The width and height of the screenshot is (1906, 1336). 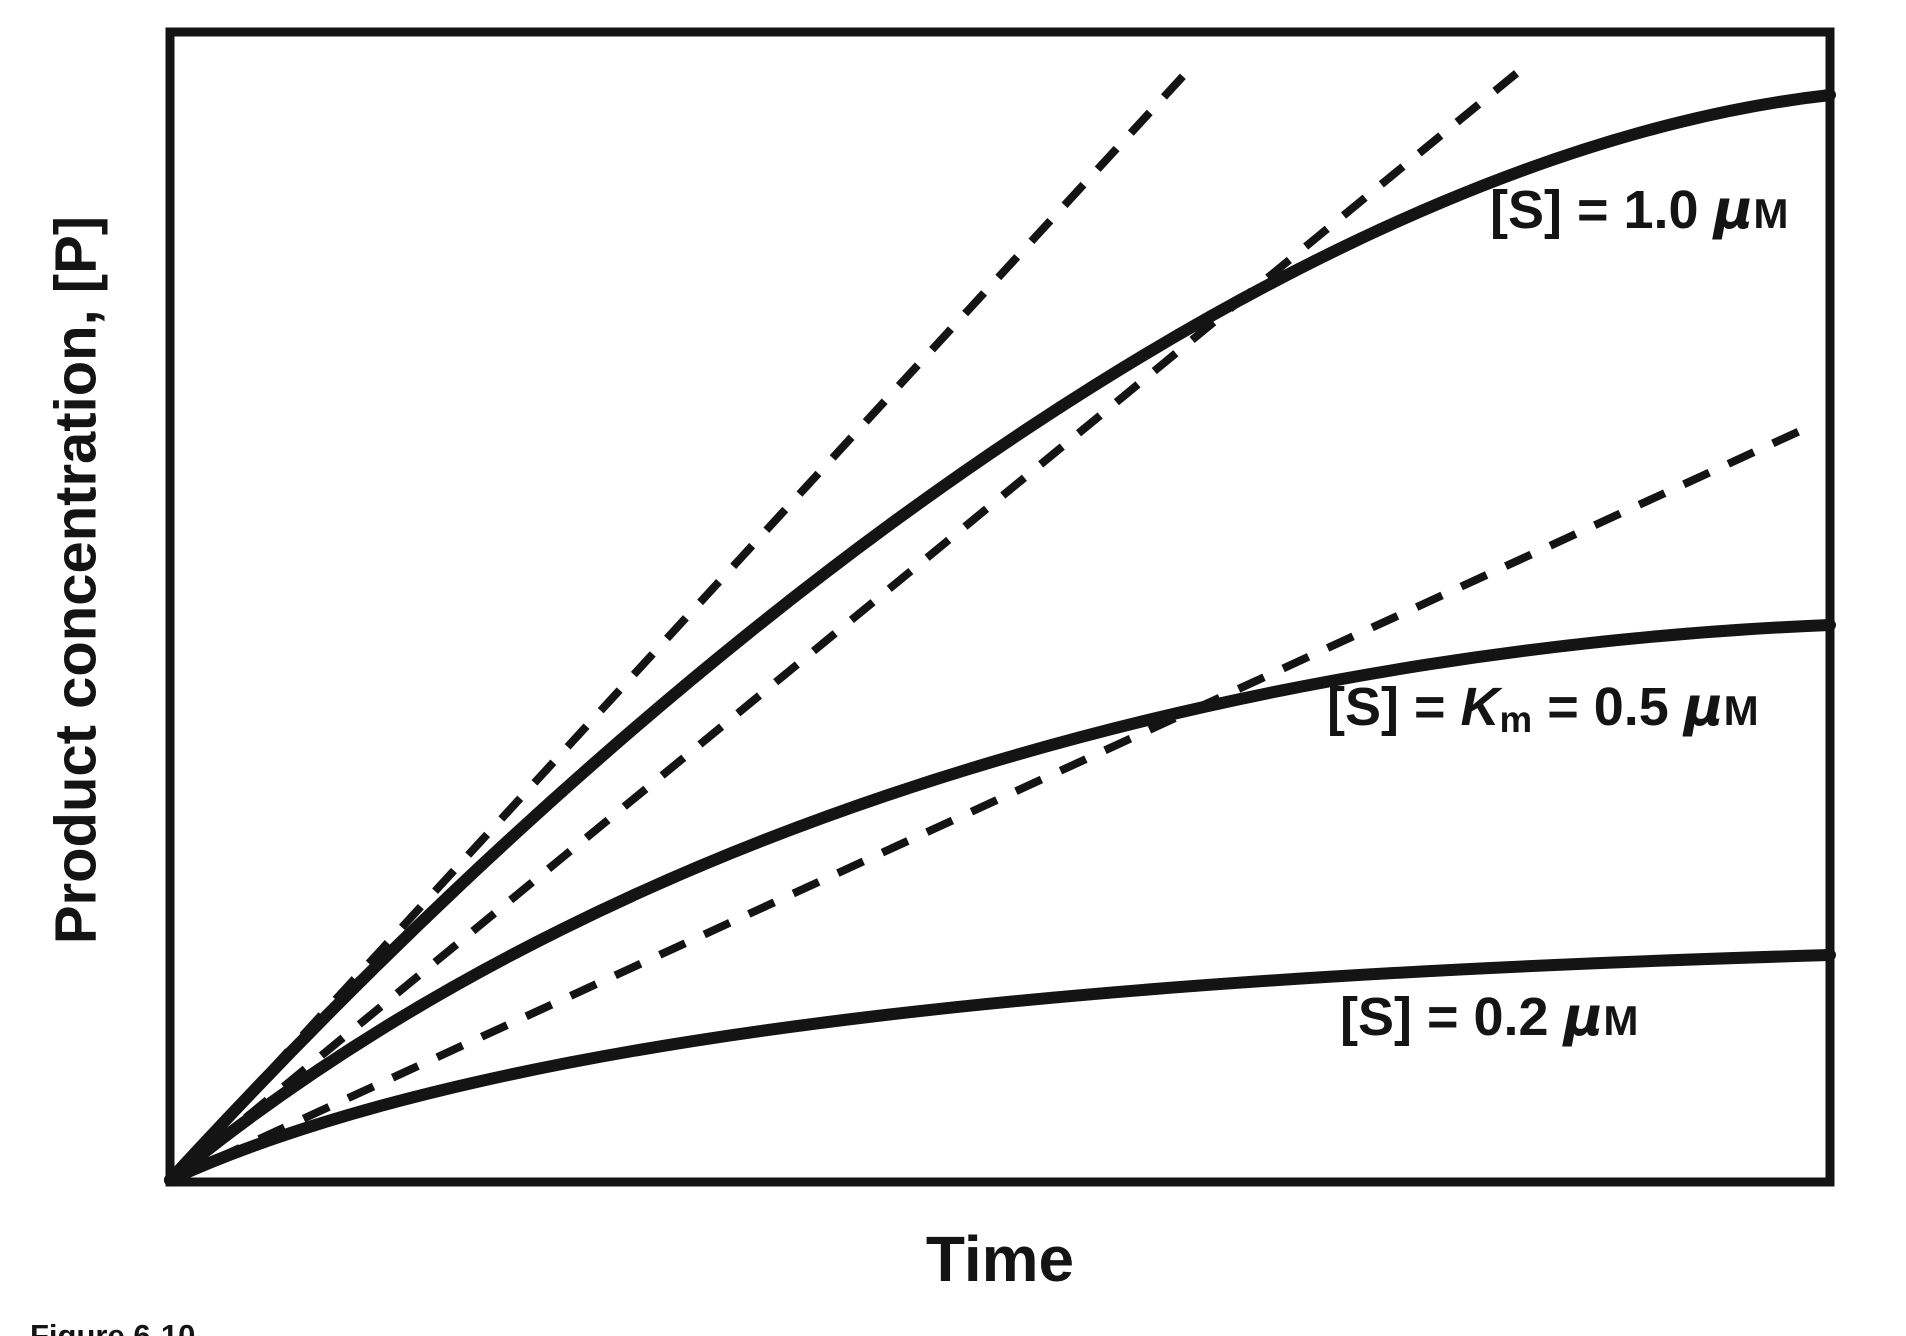 What do you see at coordinates (113, 1327) in the screenshot?
I see `figure-caption: Figure 6-10` at bounding box center [113, 1327].